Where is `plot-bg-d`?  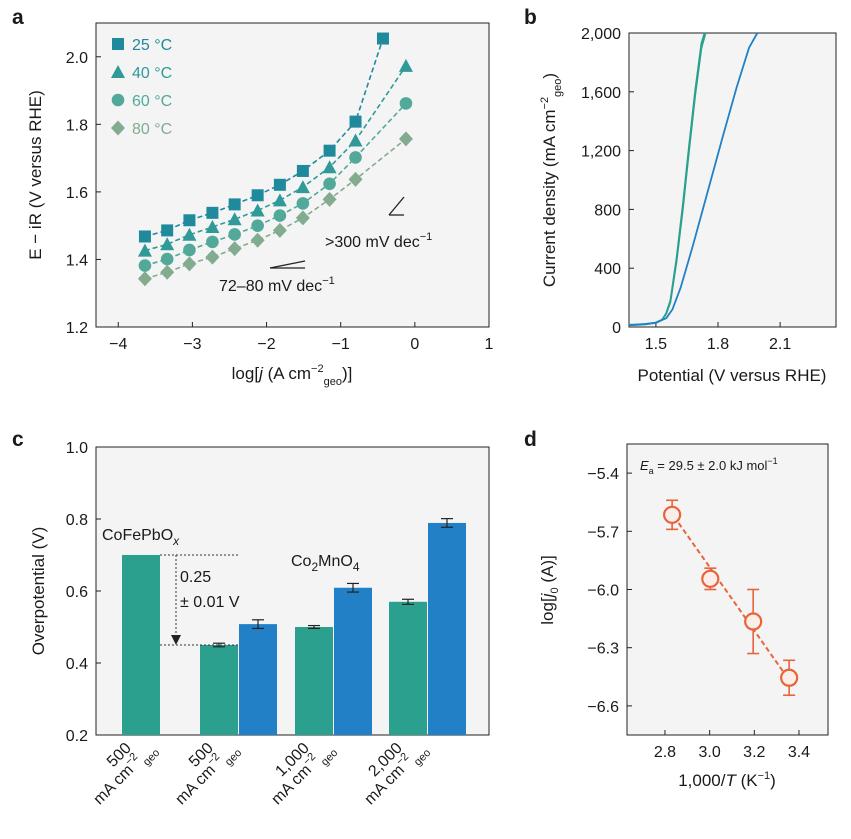
plot-bg-d is located at coordinates (727, 589).